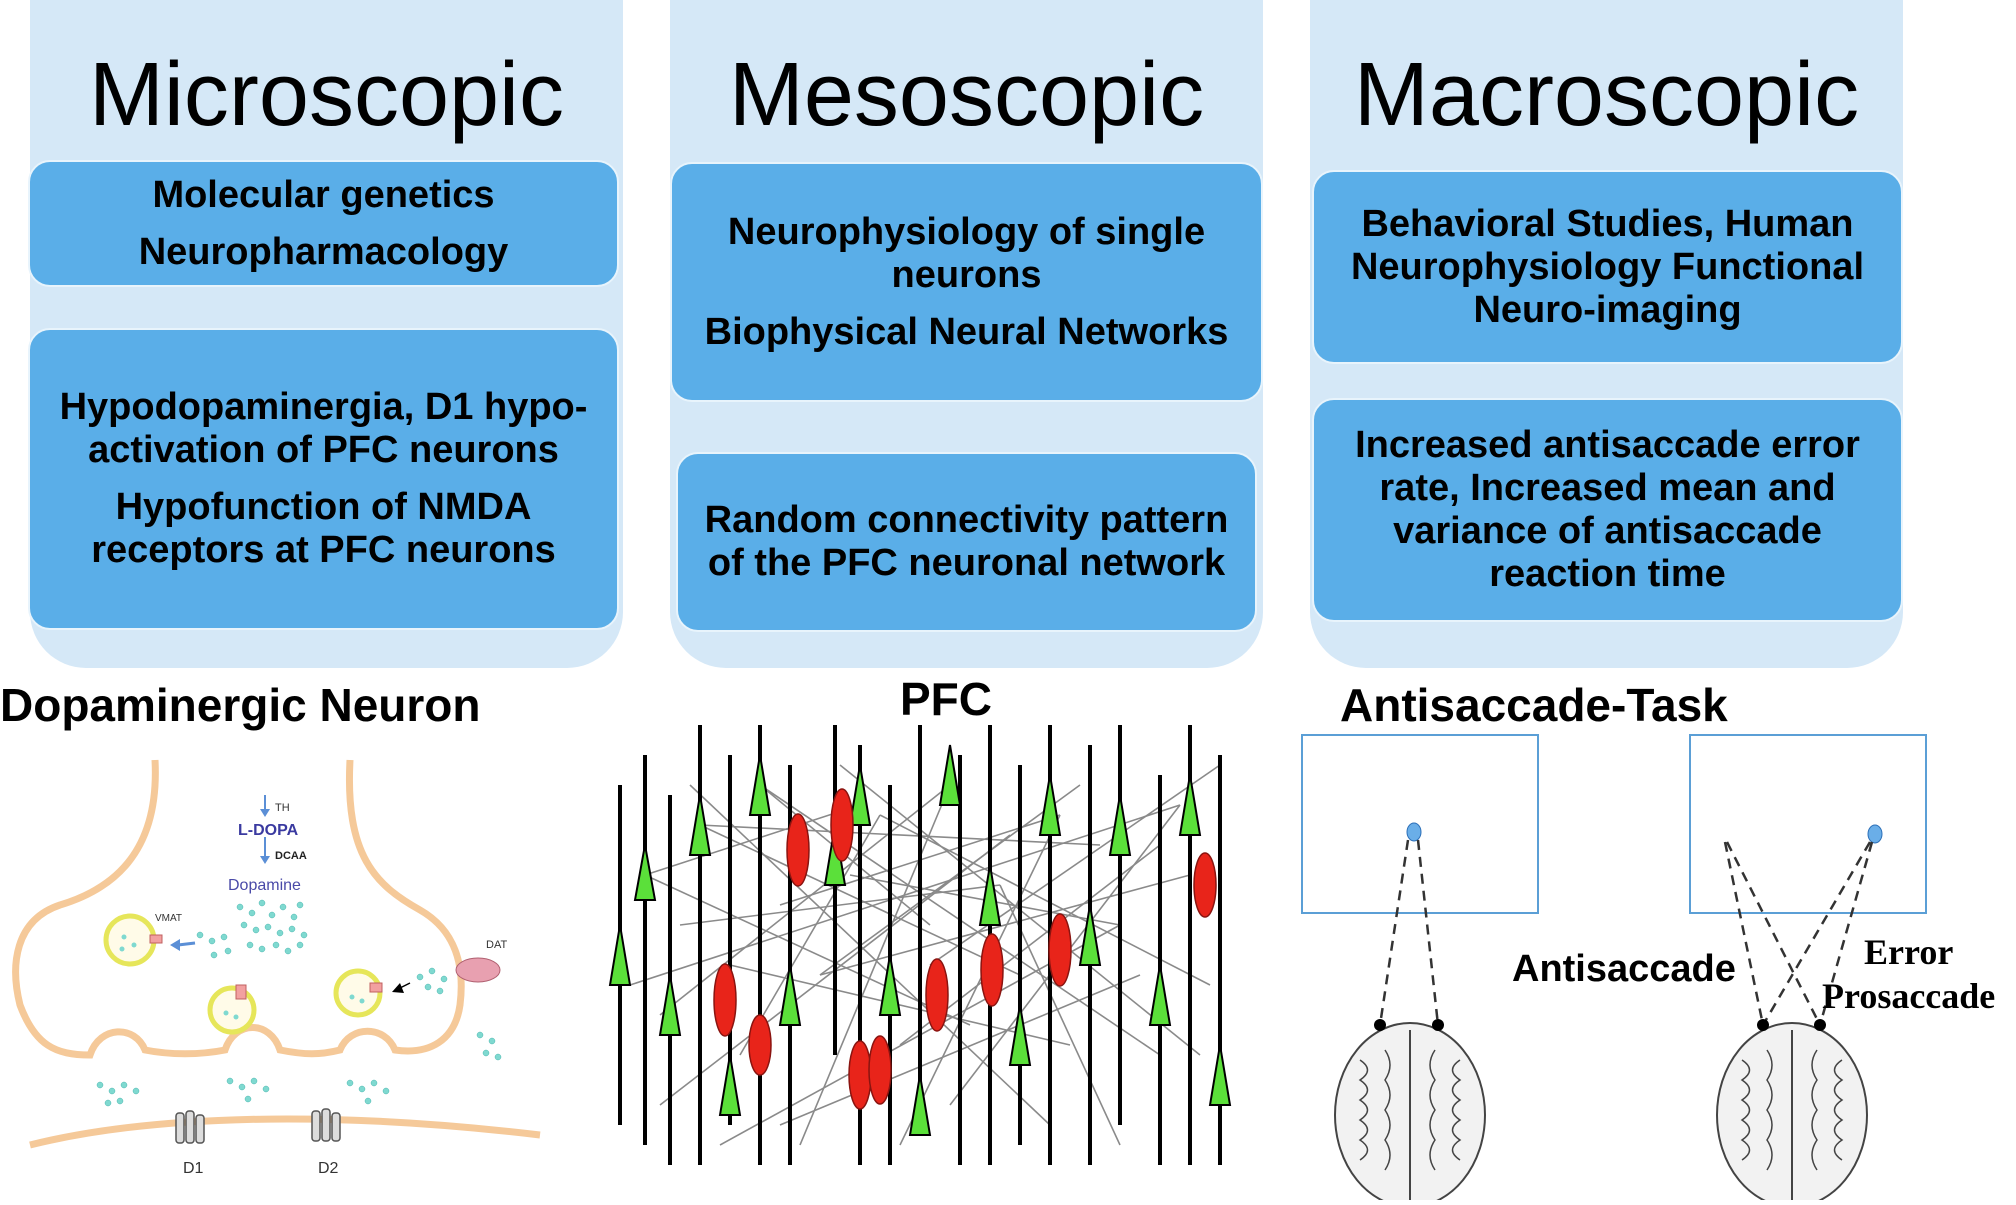 The height and width of the screenshot is (1205, 2016). I want to click on prosaccade-label: Prosaccade, so click(1909, 996).